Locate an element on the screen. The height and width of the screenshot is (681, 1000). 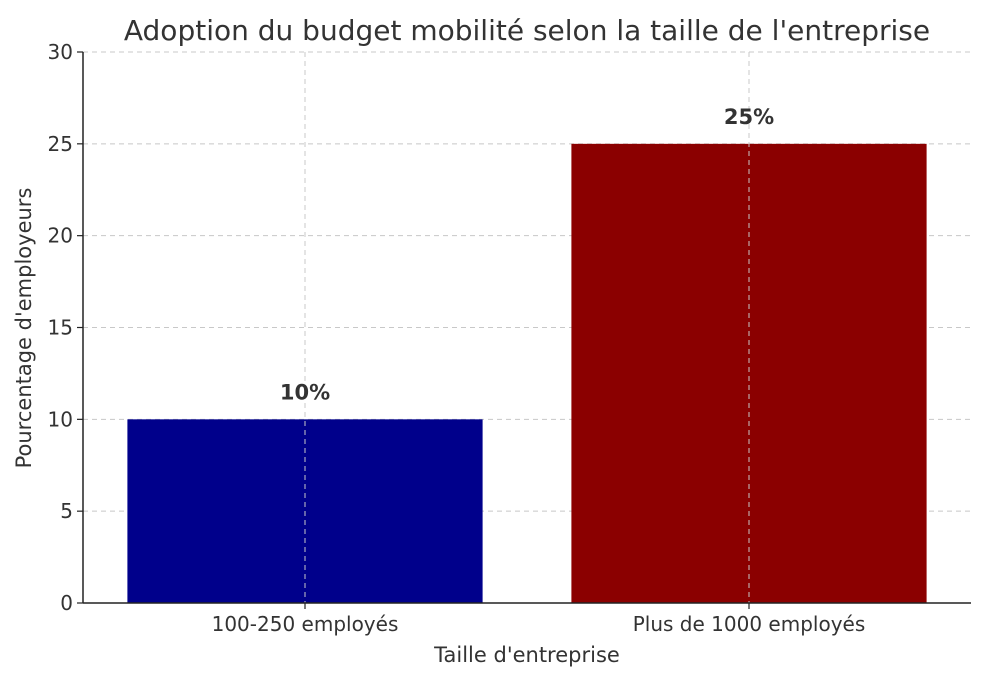
x-axis-label: Taille d'entreprise is located at coordinates (526, 655).